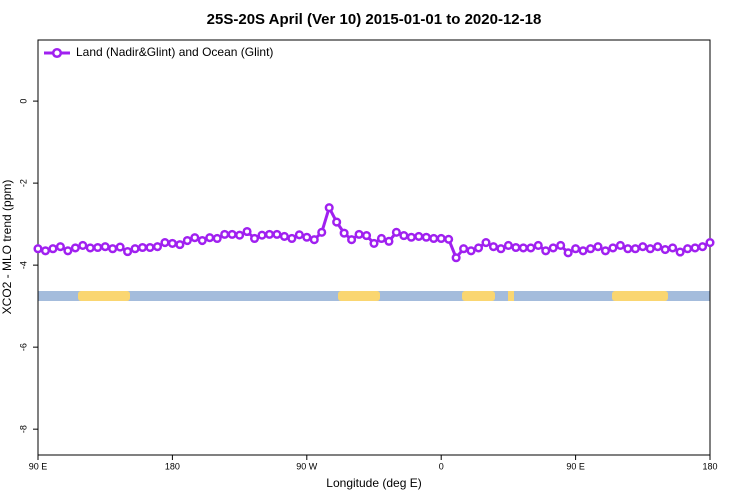 The width and height of the screenshot is (750, 500). Describe the element at coordinates (23, 265) in the screenshot. I see `y-tick-label: -4` at that location.